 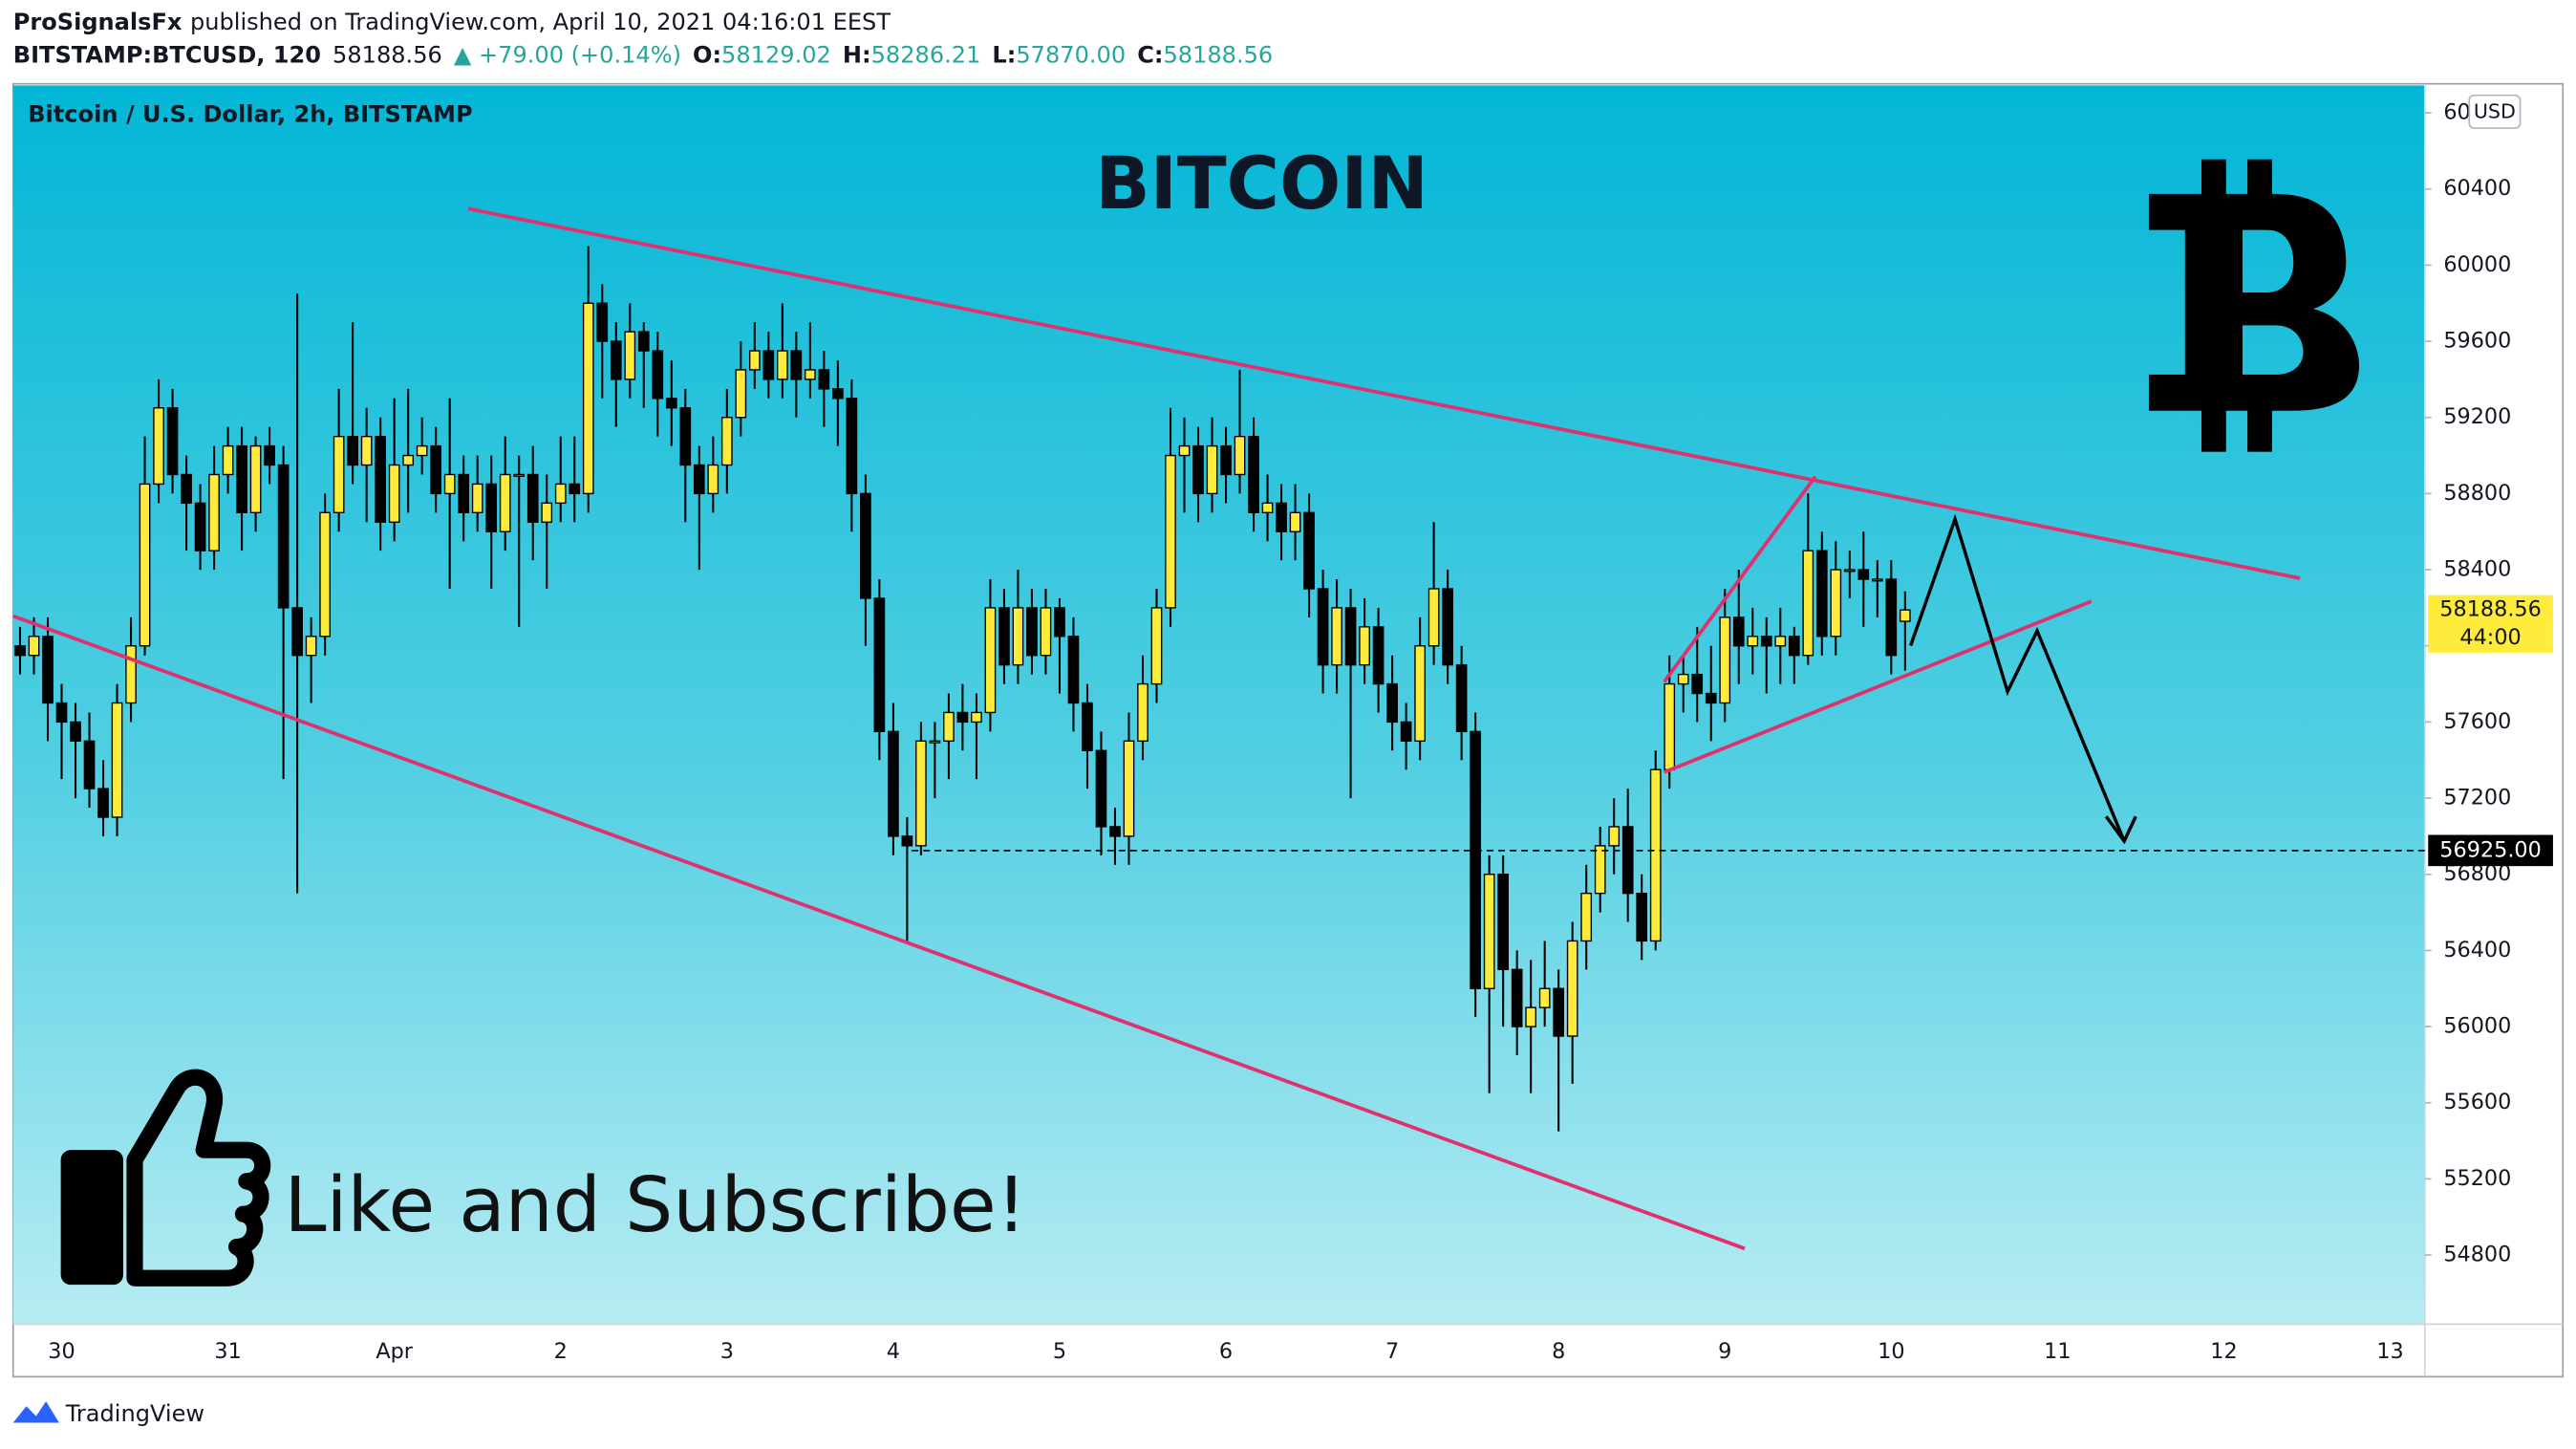 What do you see at coordinates (2477, 1178) in the screenshot?
I see `y-tick-label: 55200` at bounding box center [2477, 1178].